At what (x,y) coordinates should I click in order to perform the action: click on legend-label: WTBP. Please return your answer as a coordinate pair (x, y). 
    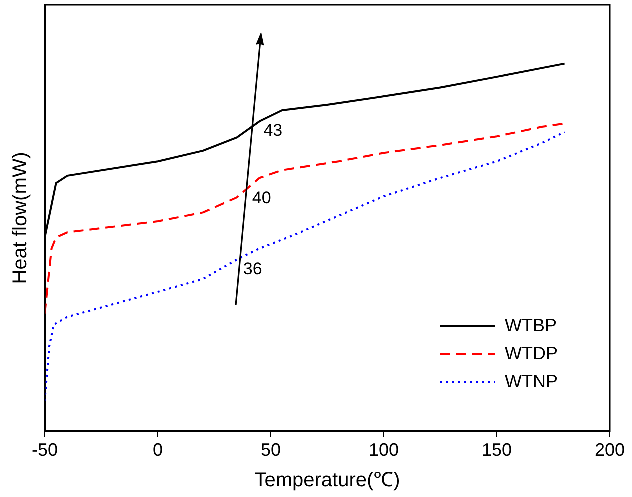
    Looking at the image, I should click on (531, 325).